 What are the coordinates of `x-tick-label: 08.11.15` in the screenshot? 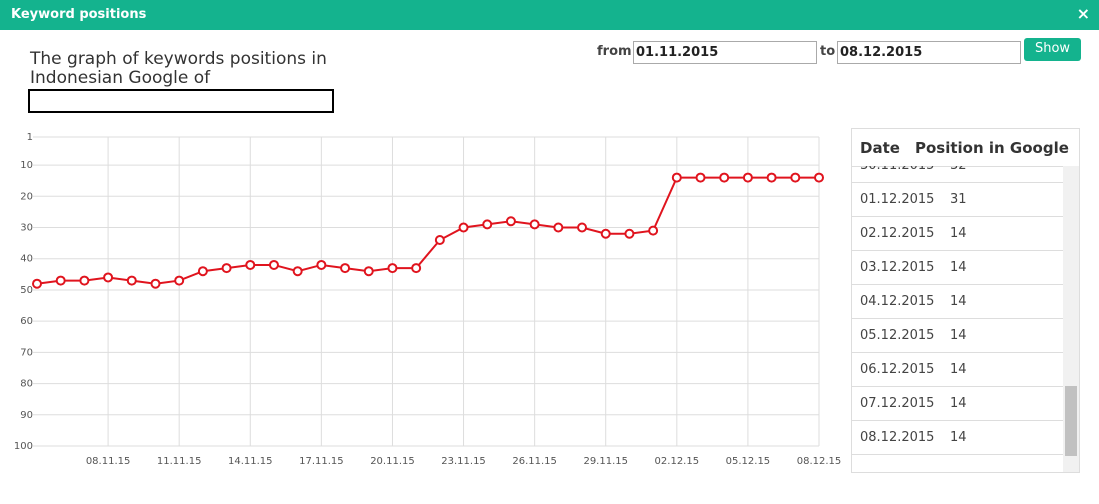 It's located at (108, 461).